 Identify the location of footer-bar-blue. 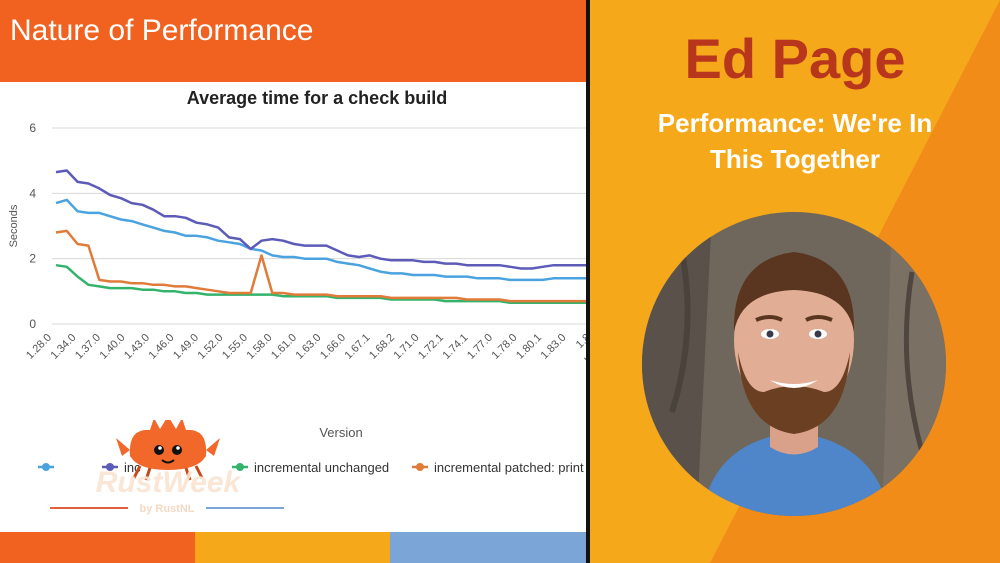
(488, 547).